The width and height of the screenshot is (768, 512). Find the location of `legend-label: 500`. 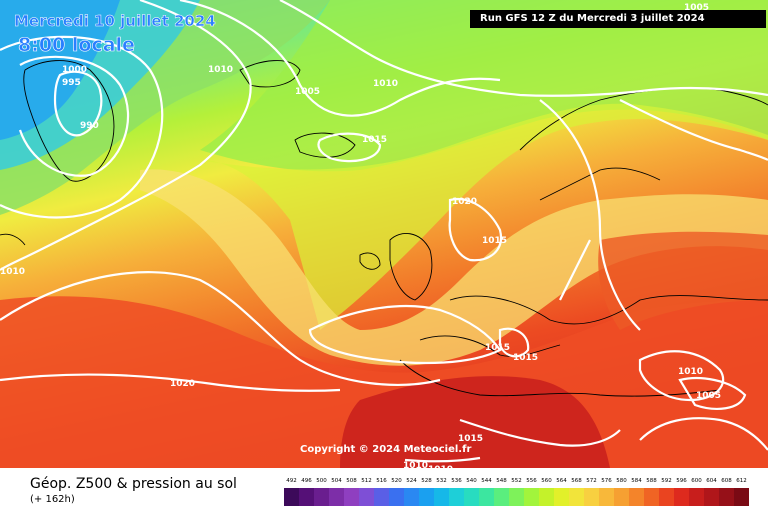

legend-label: 500 is located at coordinates (321, 481).